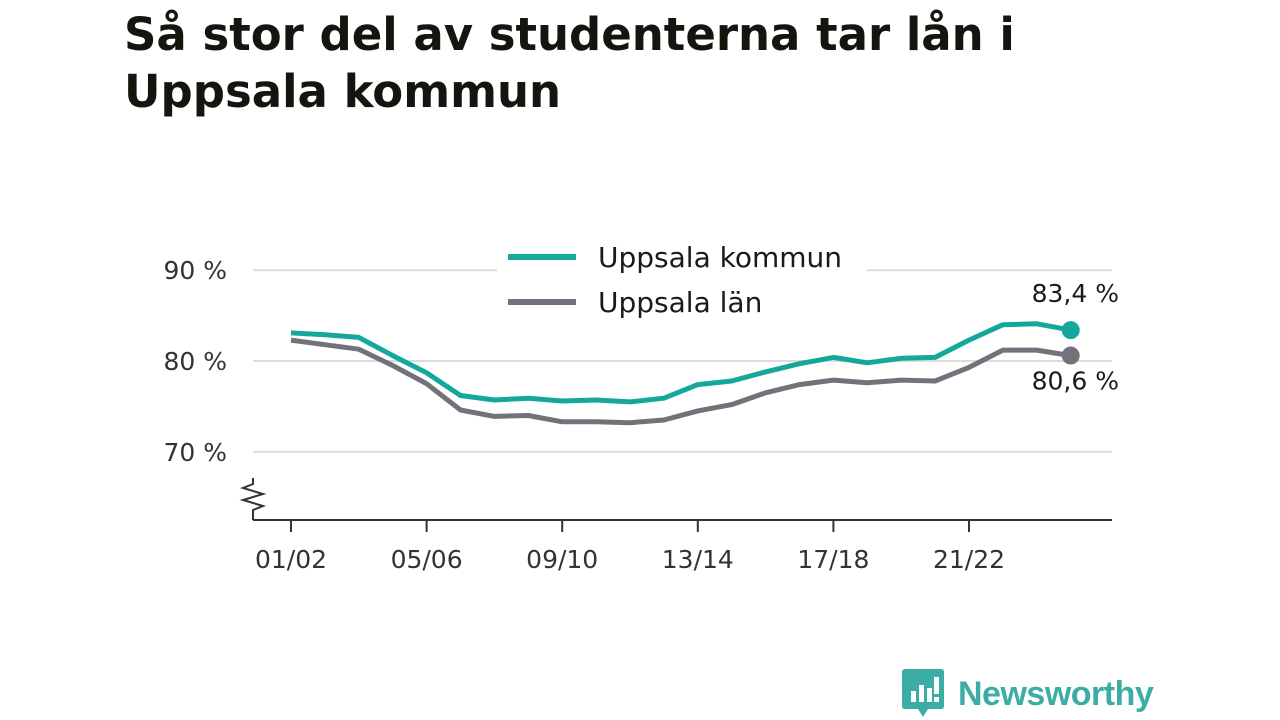 The image size is (1280, 720). What do you see at coordinates (195, 361) in the screenshot?
I see `y-tick-label: 80 %` at bounding box center [195, 361].